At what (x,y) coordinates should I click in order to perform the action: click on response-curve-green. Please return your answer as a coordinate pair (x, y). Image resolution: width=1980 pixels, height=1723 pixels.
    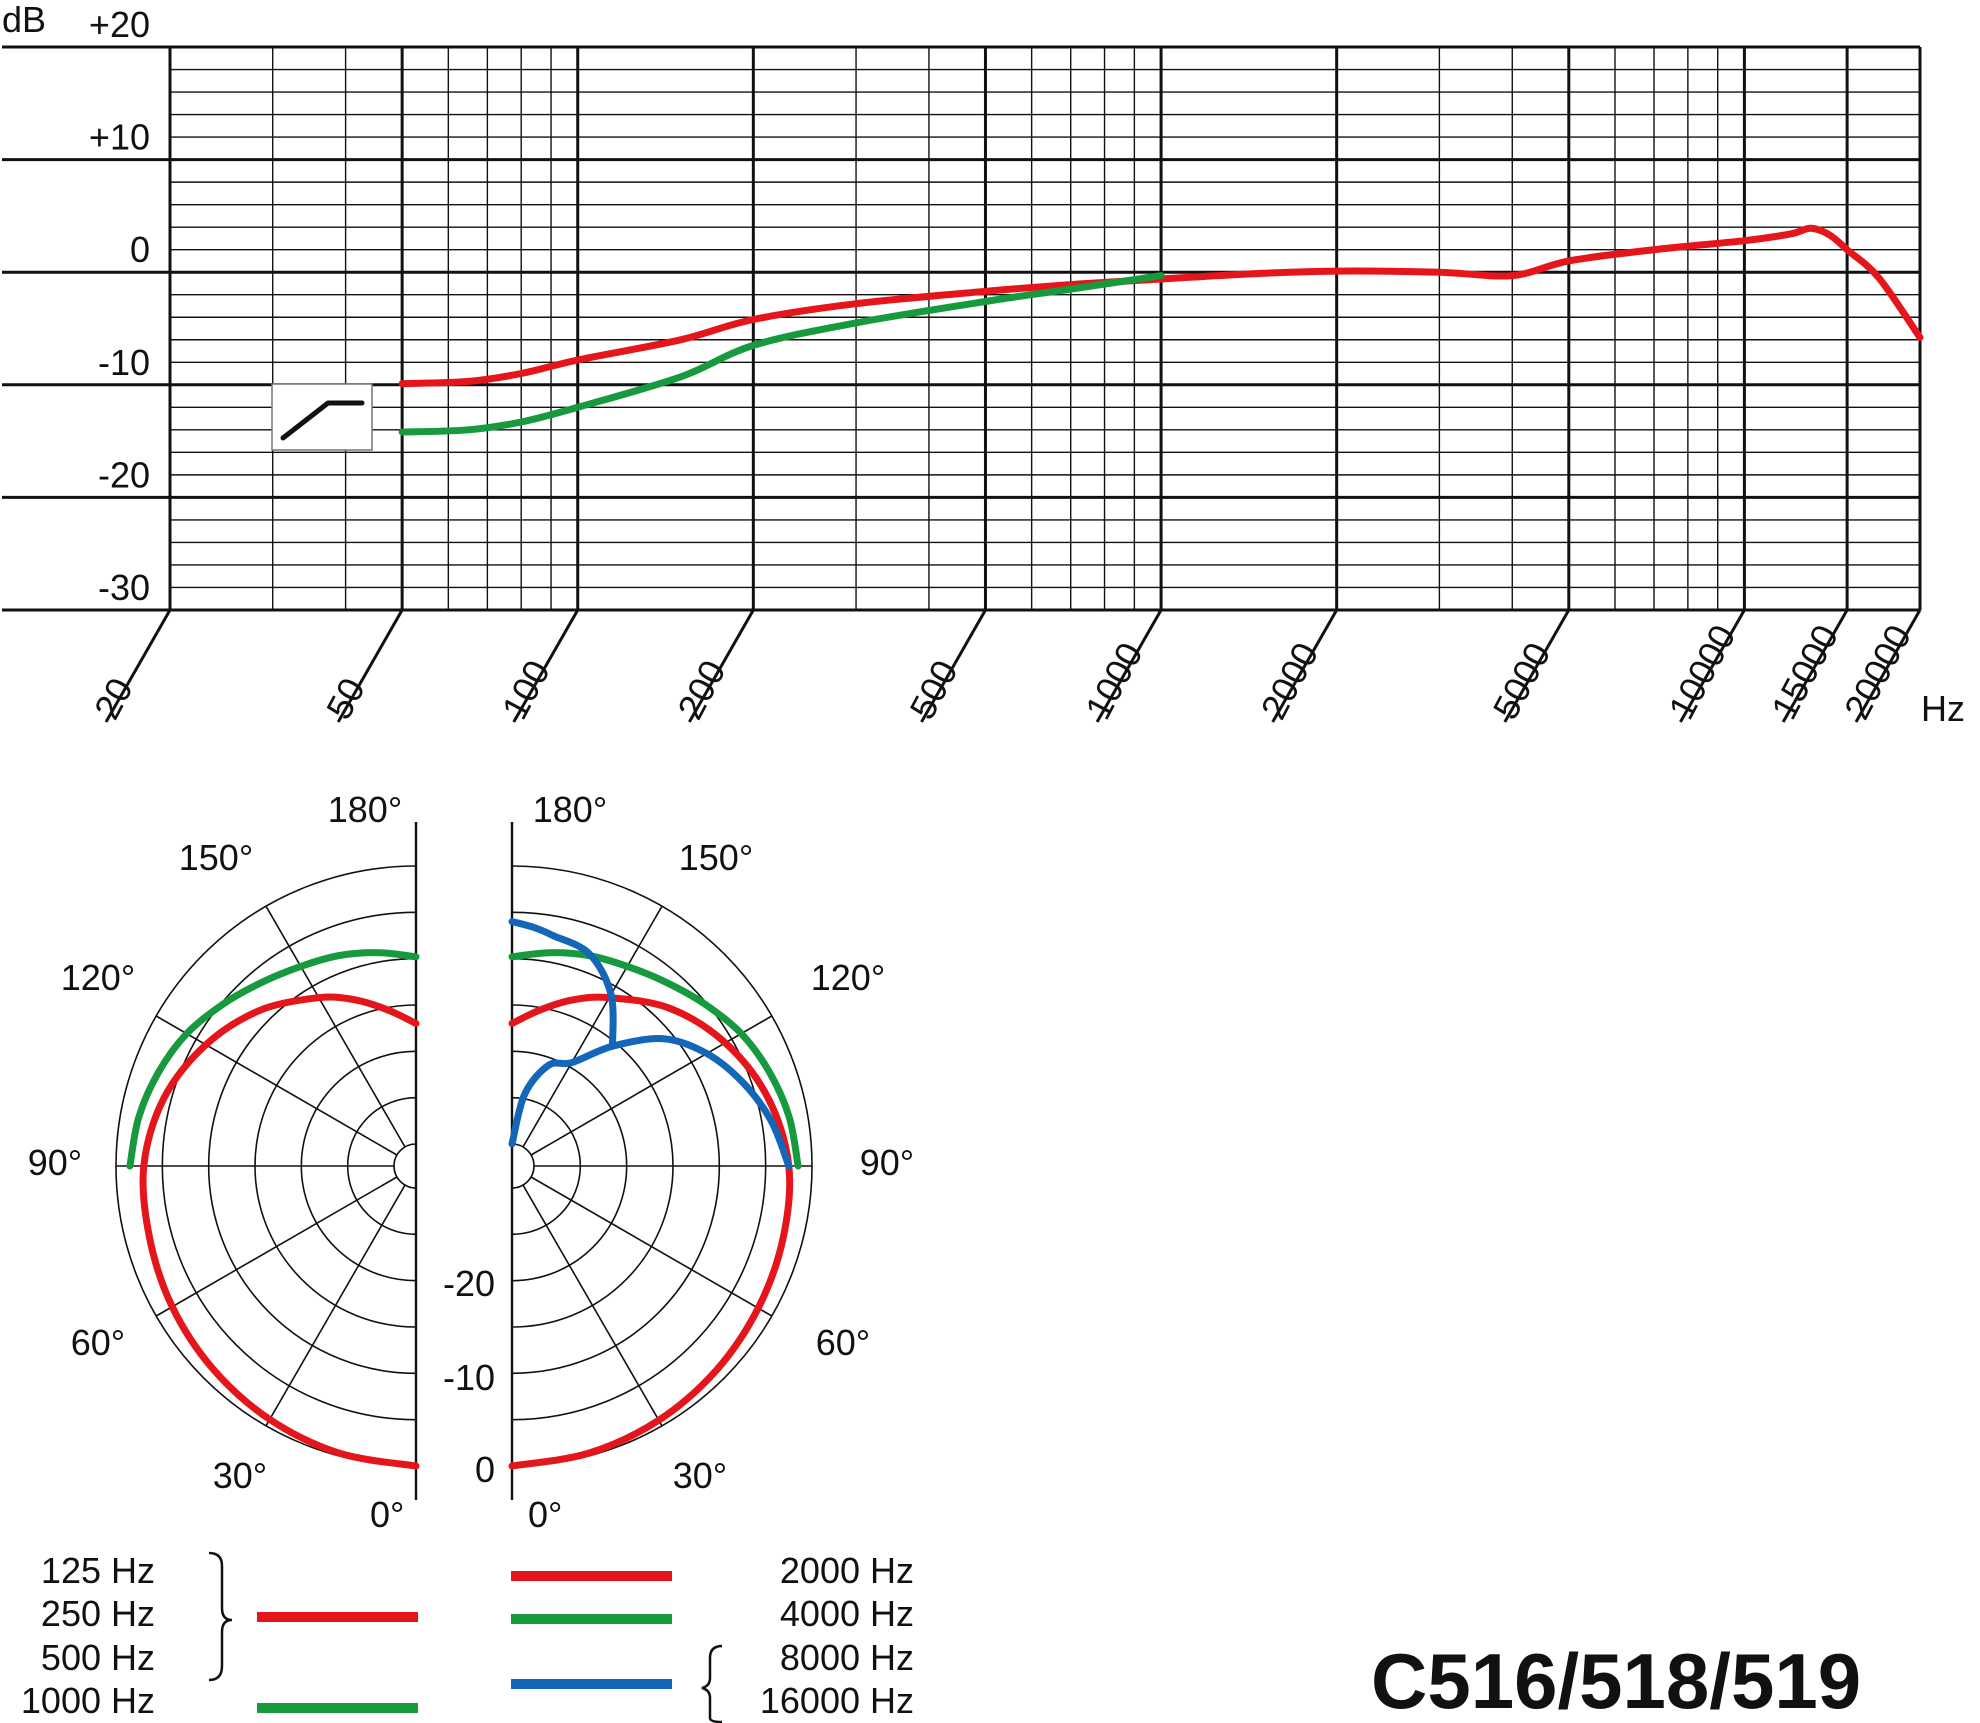
    Looking at the image, I should click on (781, 354).